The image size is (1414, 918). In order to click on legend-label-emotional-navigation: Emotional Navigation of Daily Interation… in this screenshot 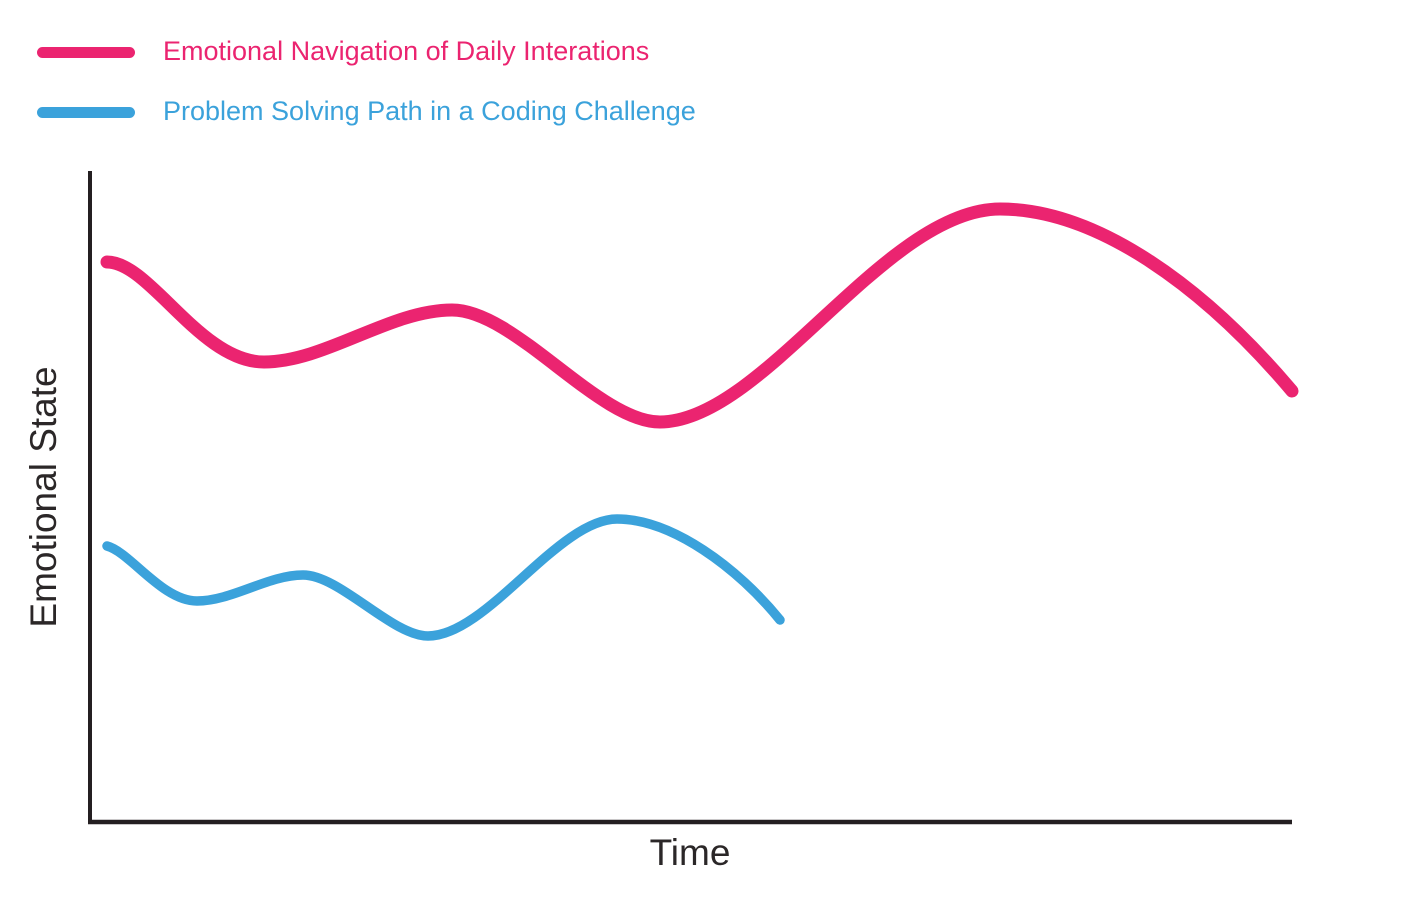, I will do `click(406, 51)`.